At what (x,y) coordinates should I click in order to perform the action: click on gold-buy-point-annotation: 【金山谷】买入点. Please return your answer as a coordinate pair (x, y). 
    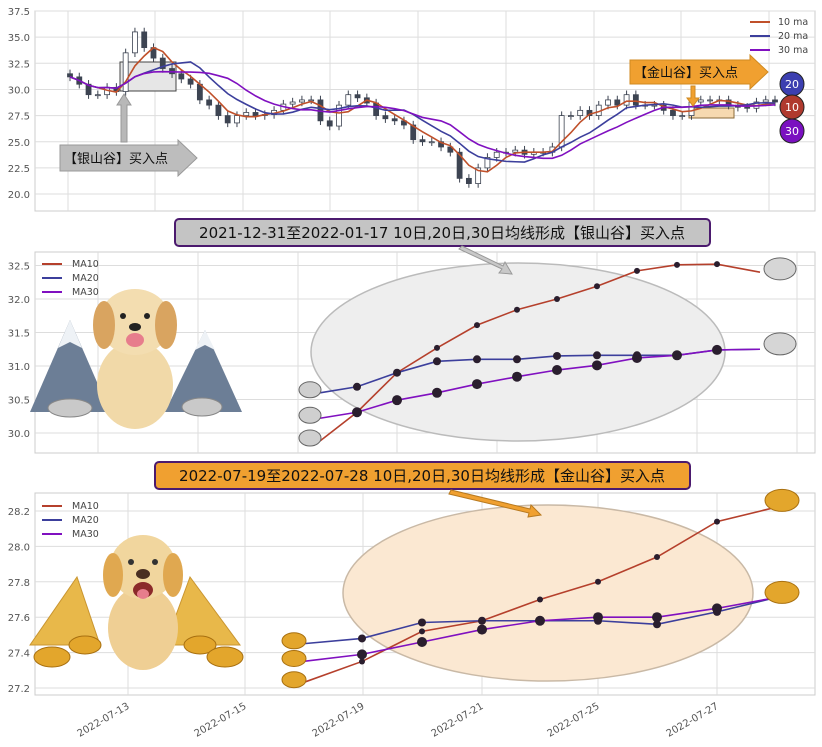
    Looking at the image, I should click on (699, 80).